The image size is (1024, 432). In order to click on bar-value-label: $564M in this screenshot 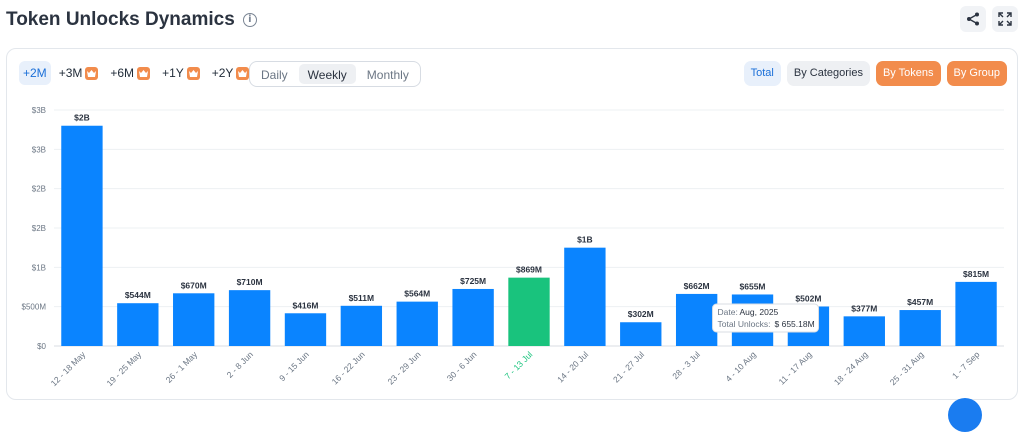, I will do `click(417, 294)`.